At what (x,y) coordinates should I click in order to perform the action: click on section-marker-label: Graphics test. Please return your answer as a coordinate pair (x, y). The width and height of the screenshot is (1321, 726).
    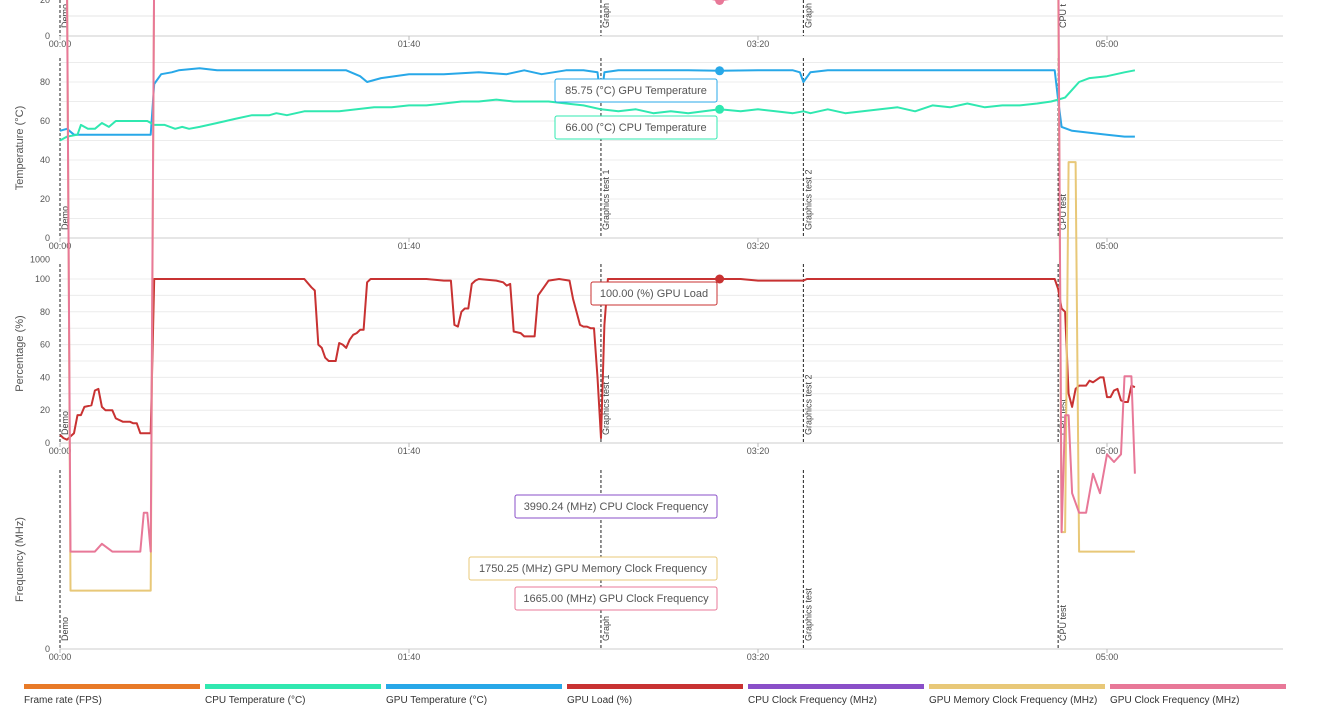
    Looking at the image, I should click on (808, 614).